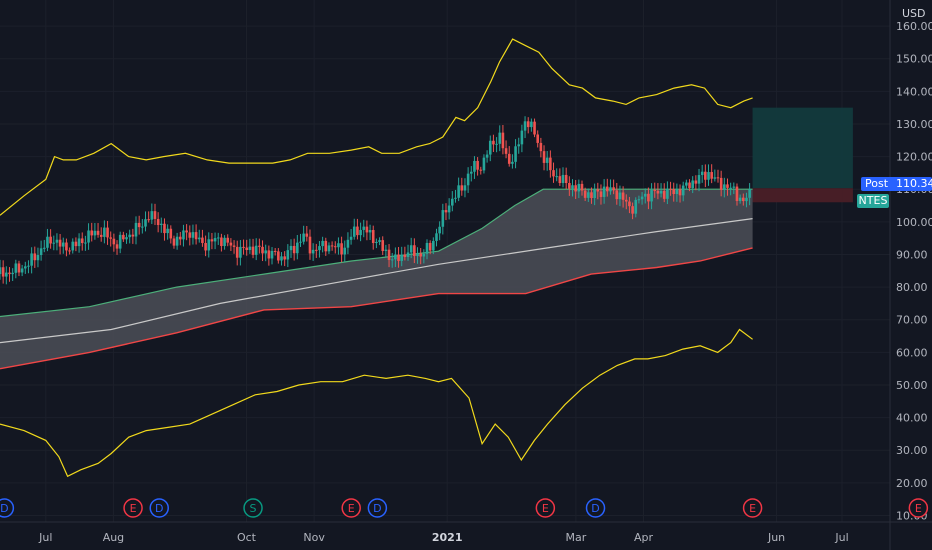 The height and width of the screenshot is (550, 932). What do you see at coordinates (447, 537) in the screenshot?
I see `time-tick-label: 2021` at bounding box center [447, 537].